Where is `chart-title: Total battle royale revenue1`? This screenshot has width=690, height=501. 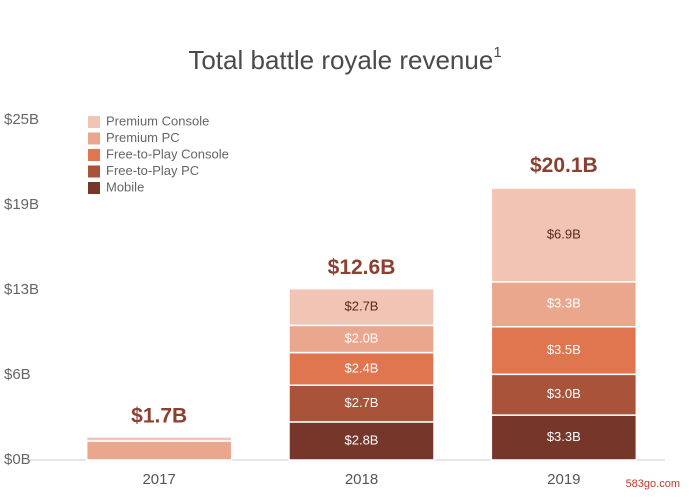 chart-title: Total battle royale revenue1 is located at coordinates (344, 59).